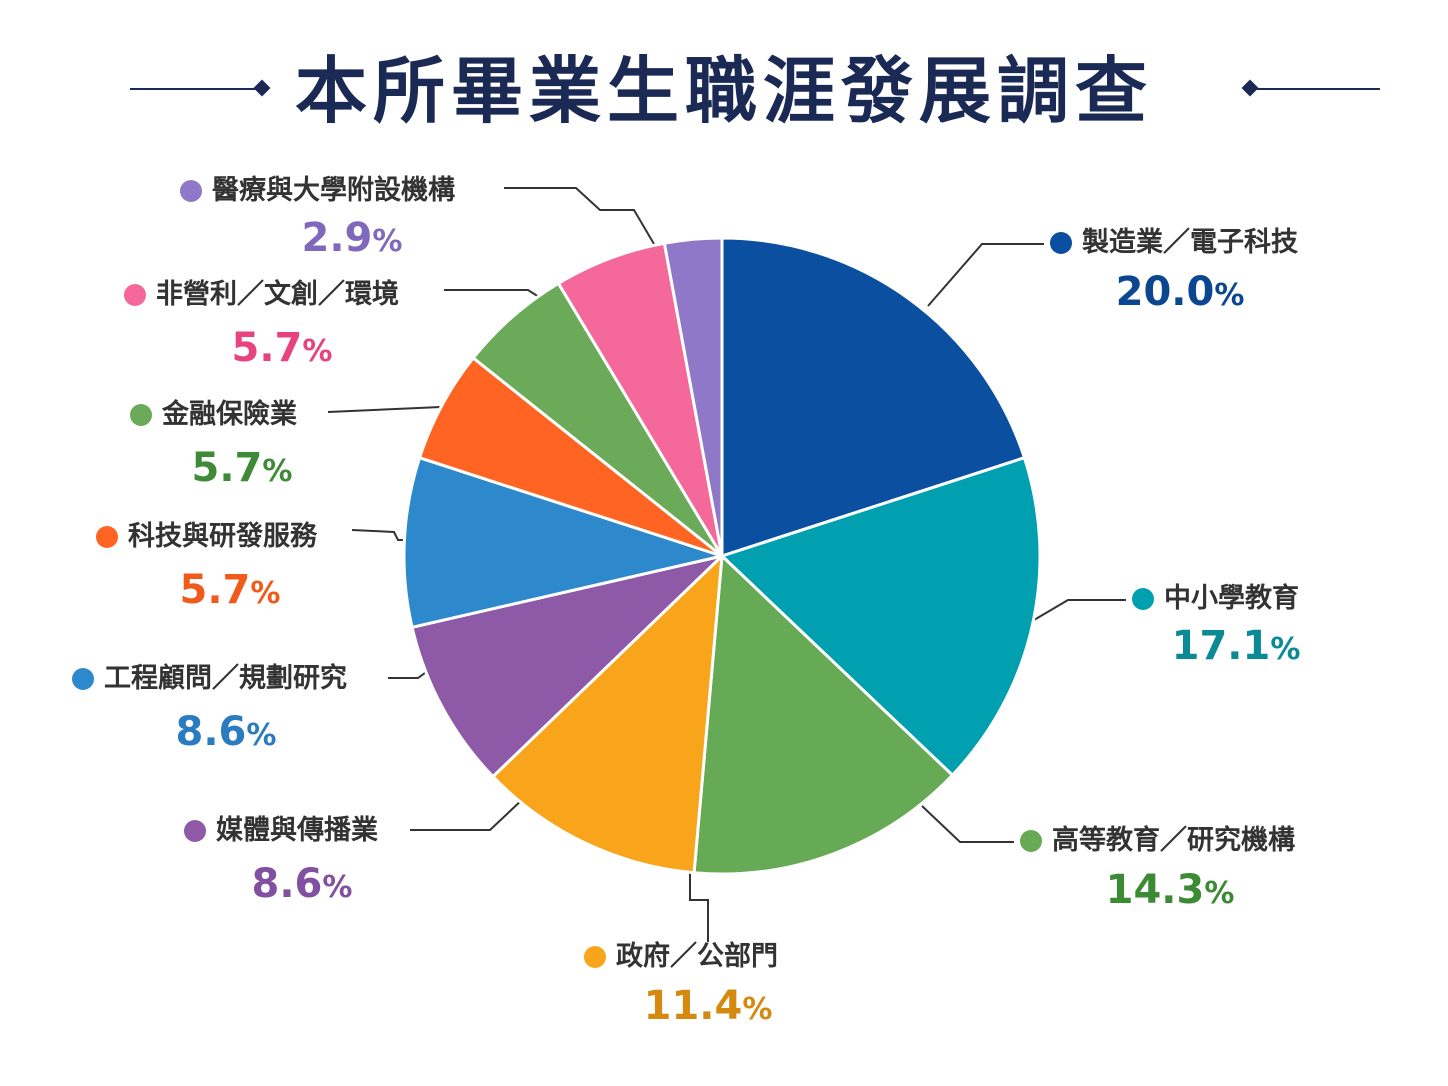  I want to click on percentage-value: 17.1, so click(1221, 646).